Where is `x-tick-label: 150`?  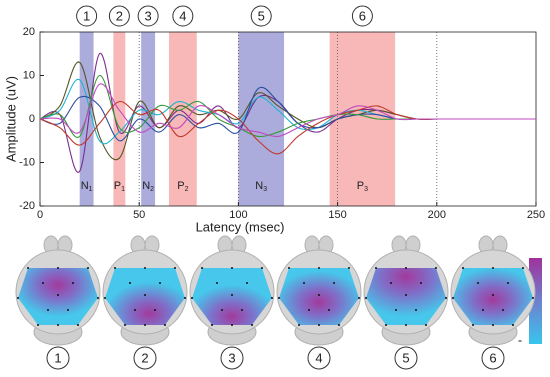
x-tick-label: 150 is located at coordinates (337, 215).